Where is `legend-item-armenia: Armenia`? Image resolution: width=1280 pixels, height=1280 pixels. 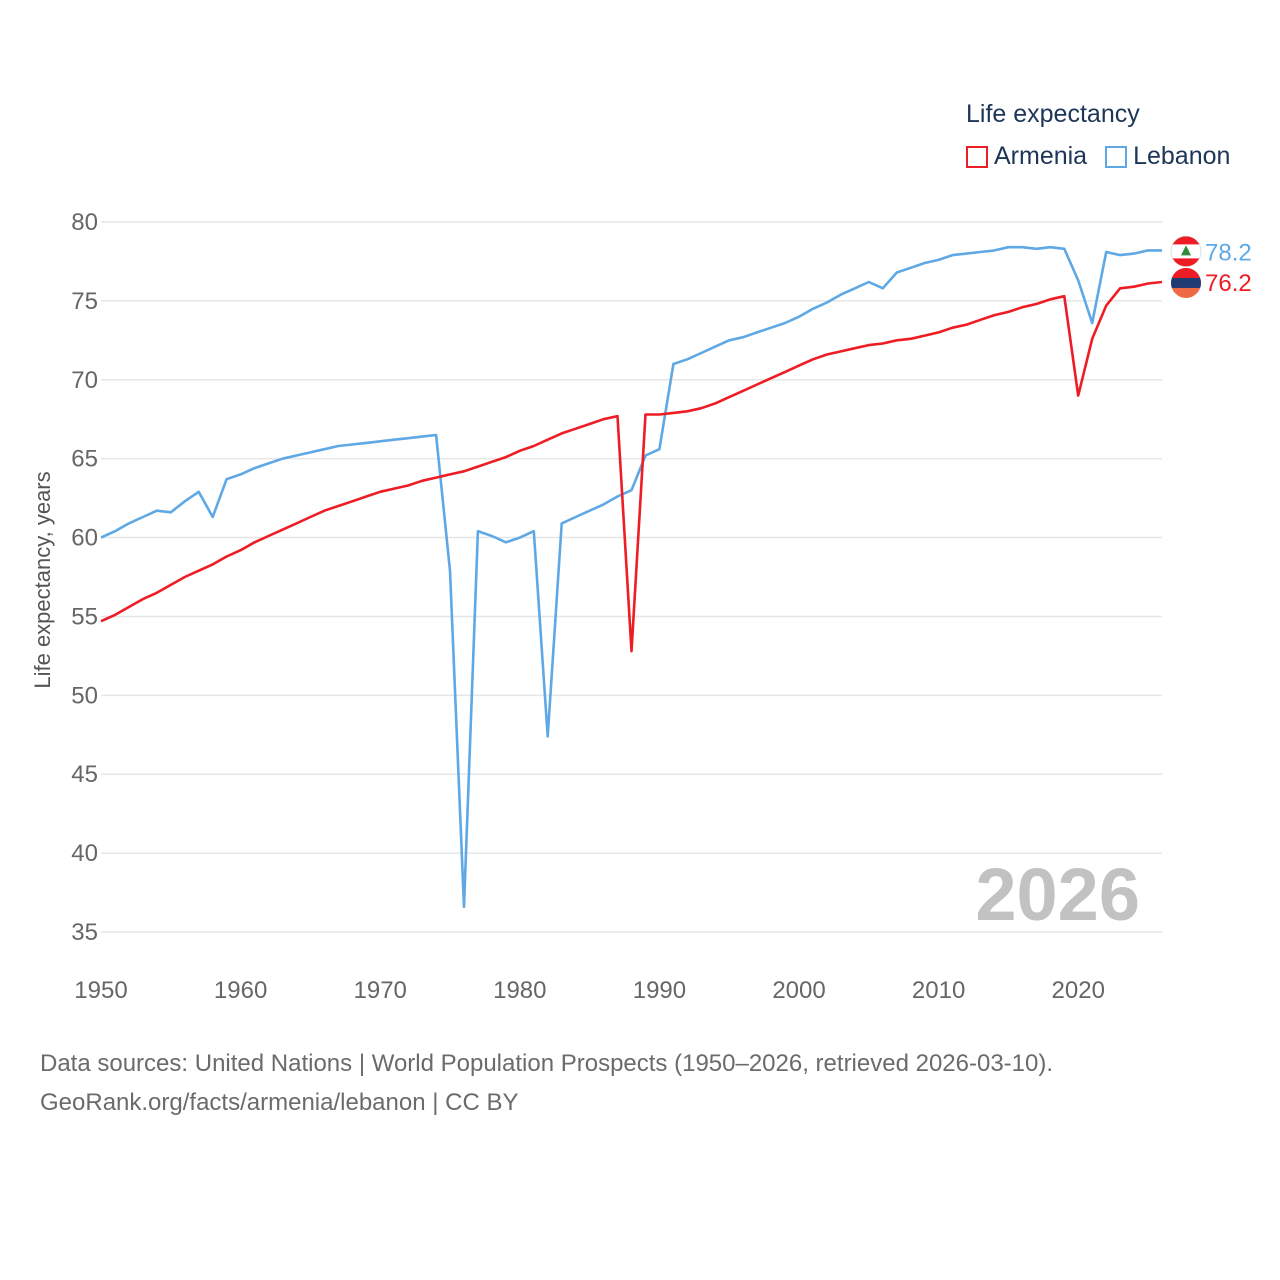 legend-item-armenia: Armenia is located at coordinates (1026, 156).